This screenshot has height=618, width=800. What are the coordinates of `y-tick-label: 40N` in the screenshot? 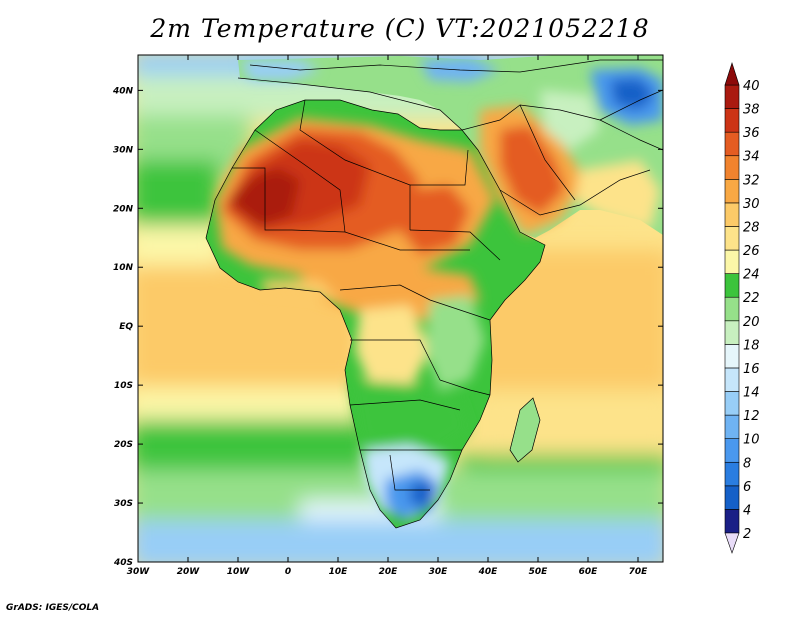 It's located at (123, 91).